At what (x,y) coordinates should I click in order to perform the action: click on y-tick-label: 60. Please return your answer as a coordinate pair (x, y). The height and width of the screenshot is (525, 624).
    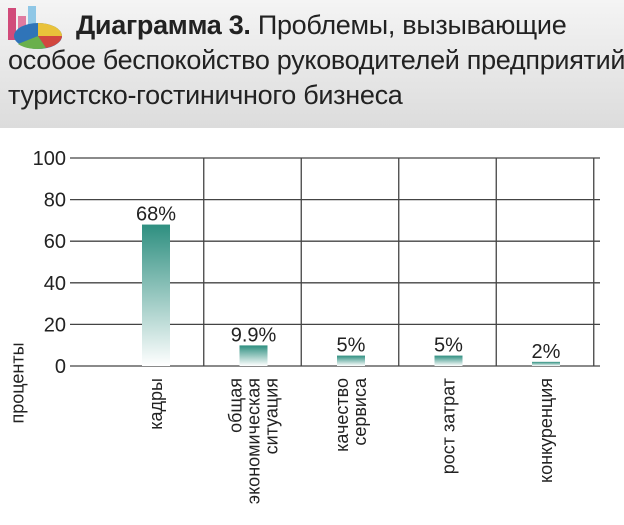
    Looking at the image, I should click on (55, 242).